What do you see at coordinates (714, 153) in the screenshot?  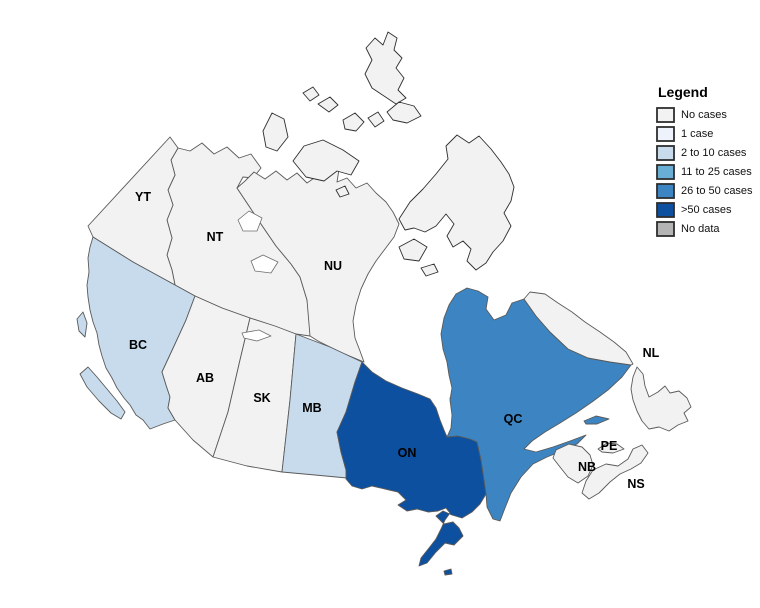 I see `legend-label: 2 to 10 cases` at bounding box center [714, 153].